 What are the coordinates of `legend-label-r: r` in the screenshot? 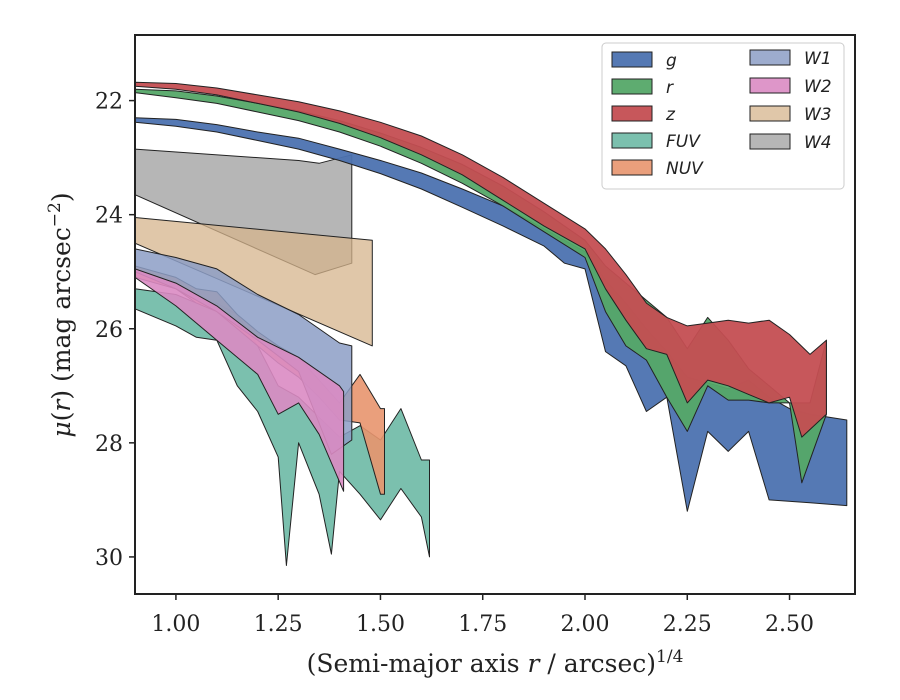 It's located at (670, 88).